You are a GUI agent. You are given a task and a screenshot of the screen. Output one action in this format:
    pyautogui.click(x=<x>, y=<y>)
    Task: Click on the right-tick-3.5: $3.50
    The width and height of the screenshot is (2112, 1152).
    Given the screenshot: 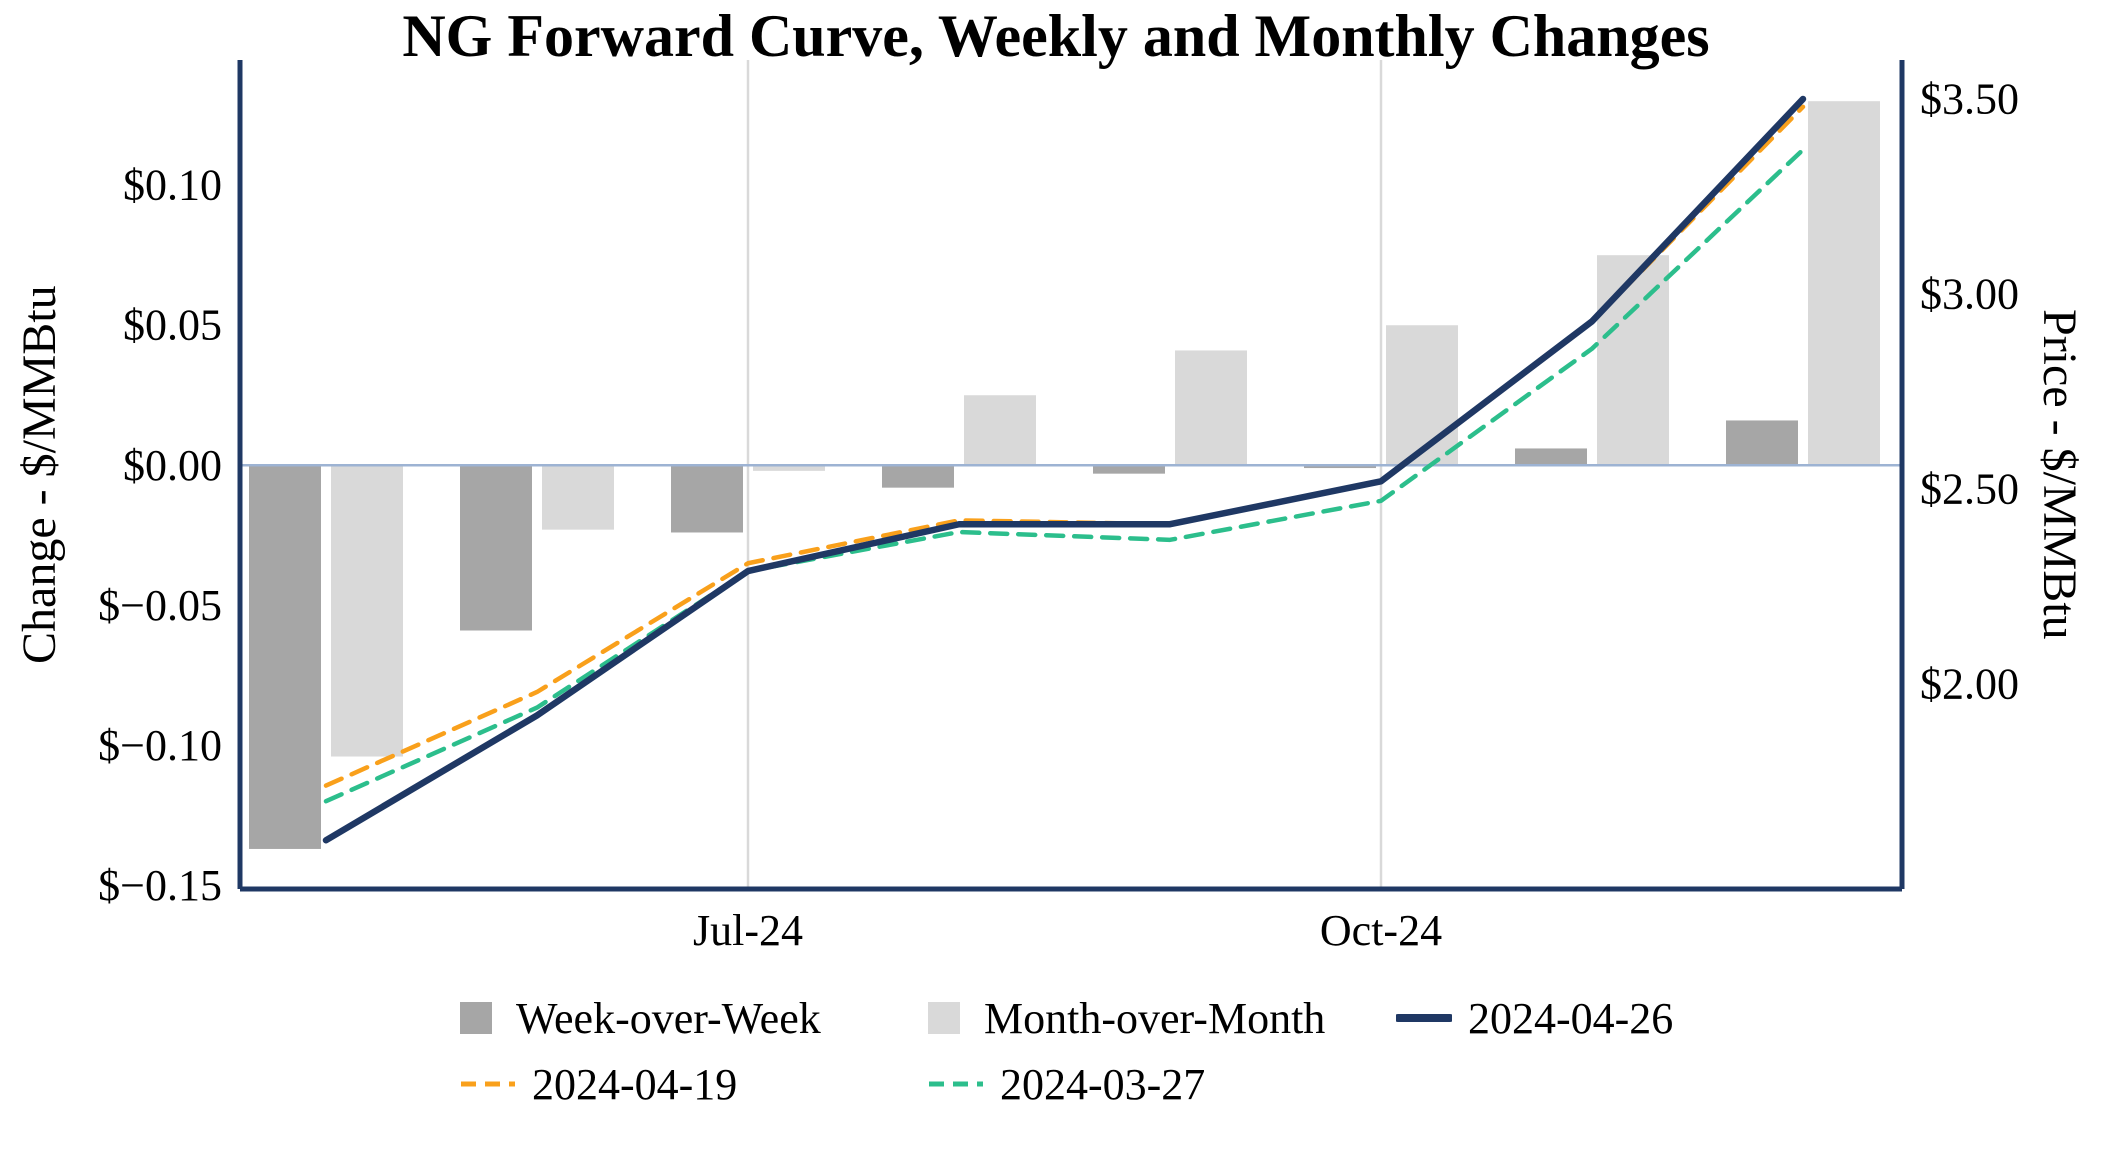 What is the action you would take?
    pyautogui.click(x=1969, y=99)
    